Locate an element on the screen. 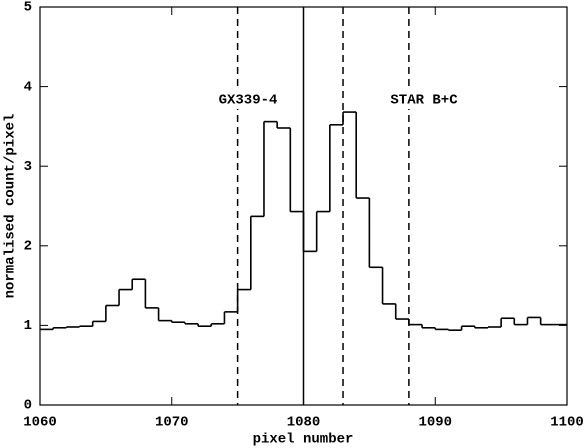  annotation: STAR B+C is located at coordinates (424, 101).